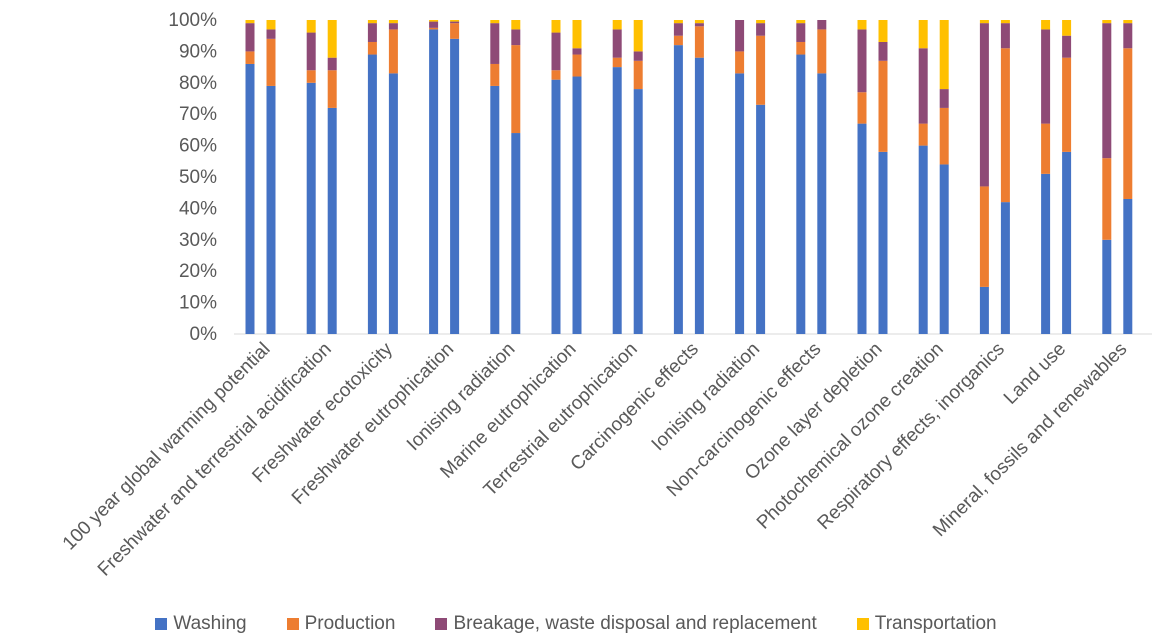 The width and height of the screenshot is (1152, 642). I want to click on legend-swatch-breakage, so click(441, 624).